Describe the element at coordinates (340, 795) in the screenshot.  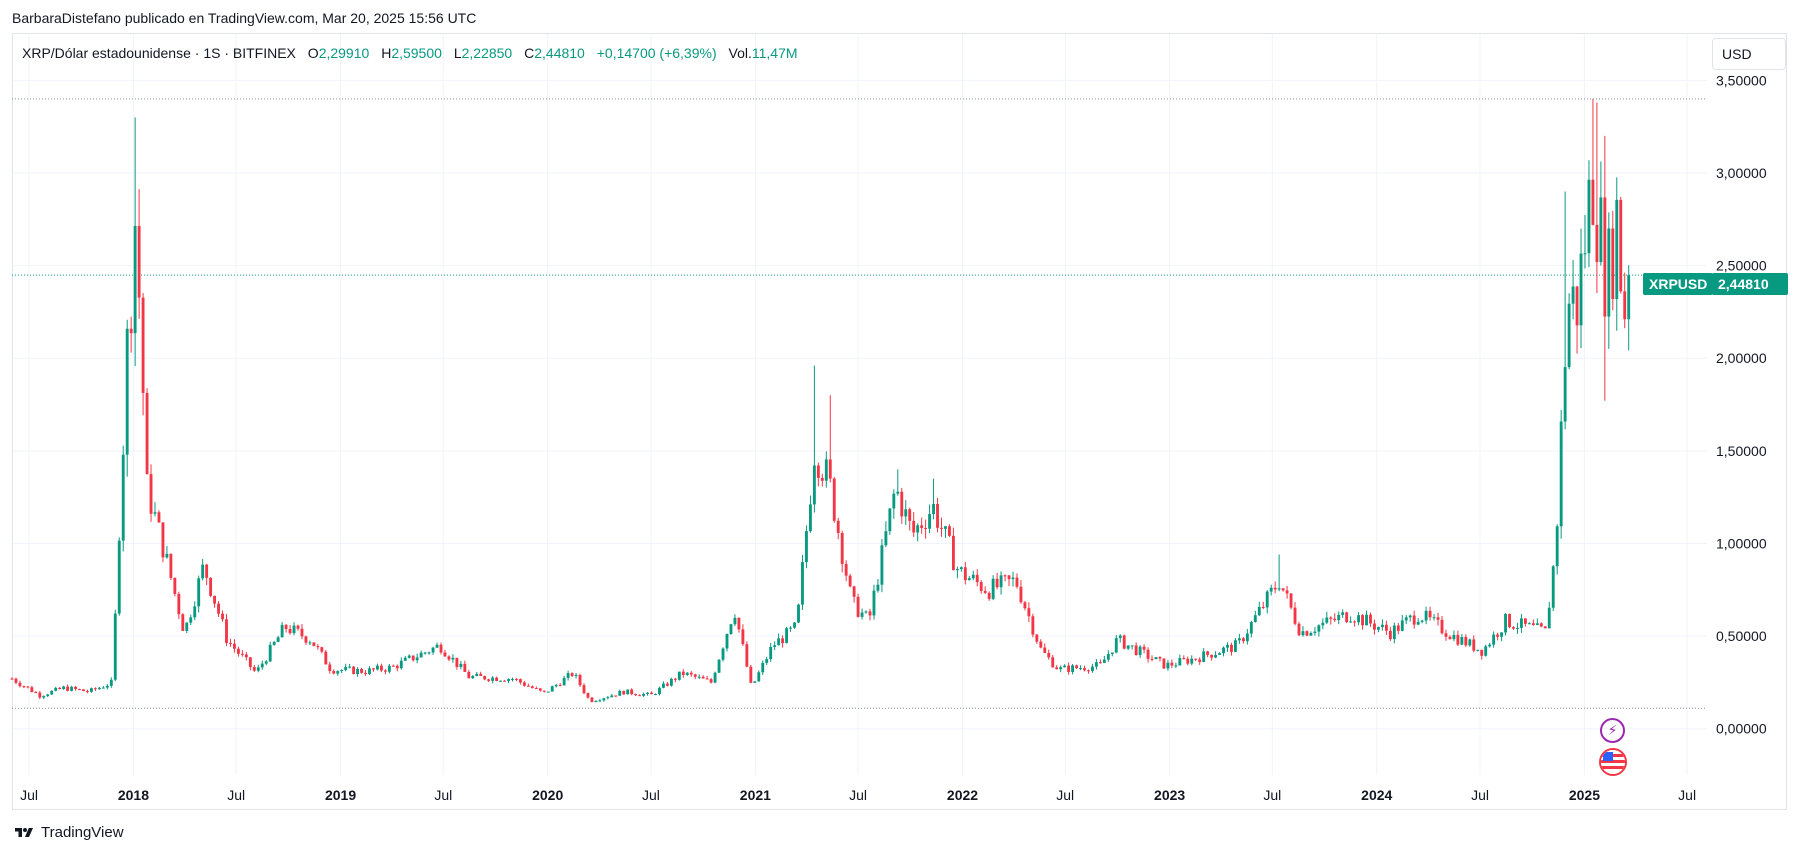
I see `x-tick-label: 2019` at that location.